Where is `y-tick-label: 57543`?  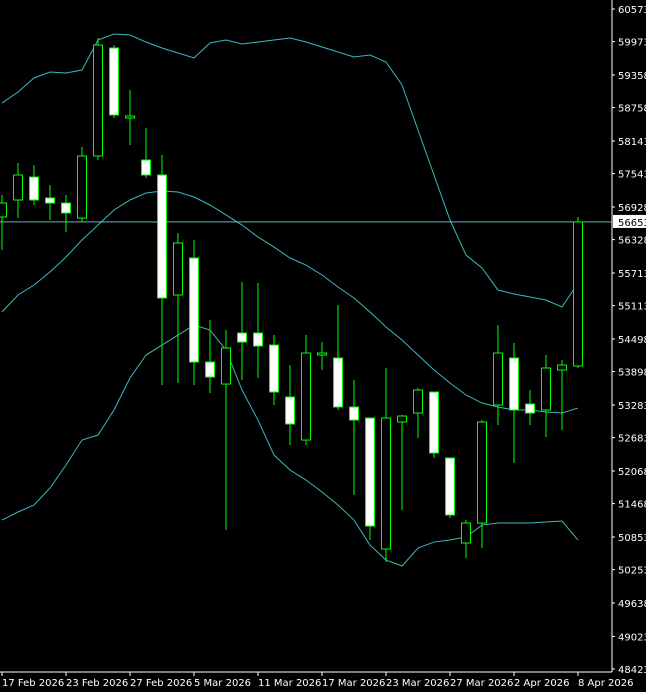 y-tick-label: 57543 is located at coordinates (632, 175).